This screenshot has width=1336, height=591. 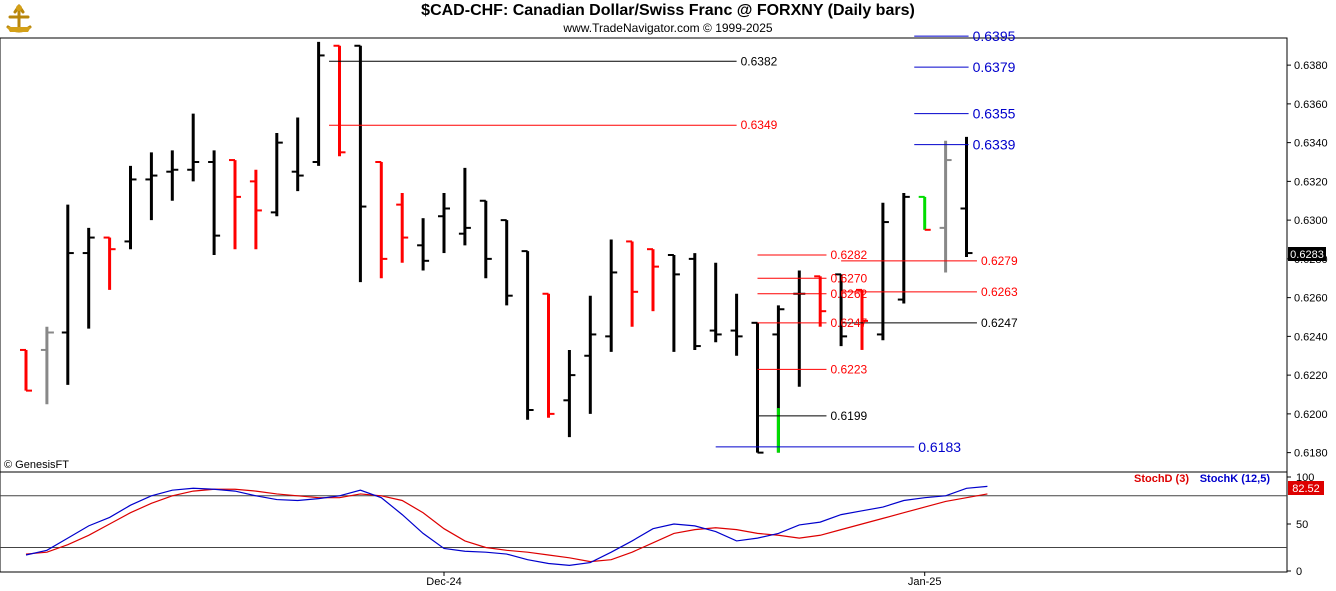 I want to click on price-tick-label: 0.6240, so click(x=1311, y=337).